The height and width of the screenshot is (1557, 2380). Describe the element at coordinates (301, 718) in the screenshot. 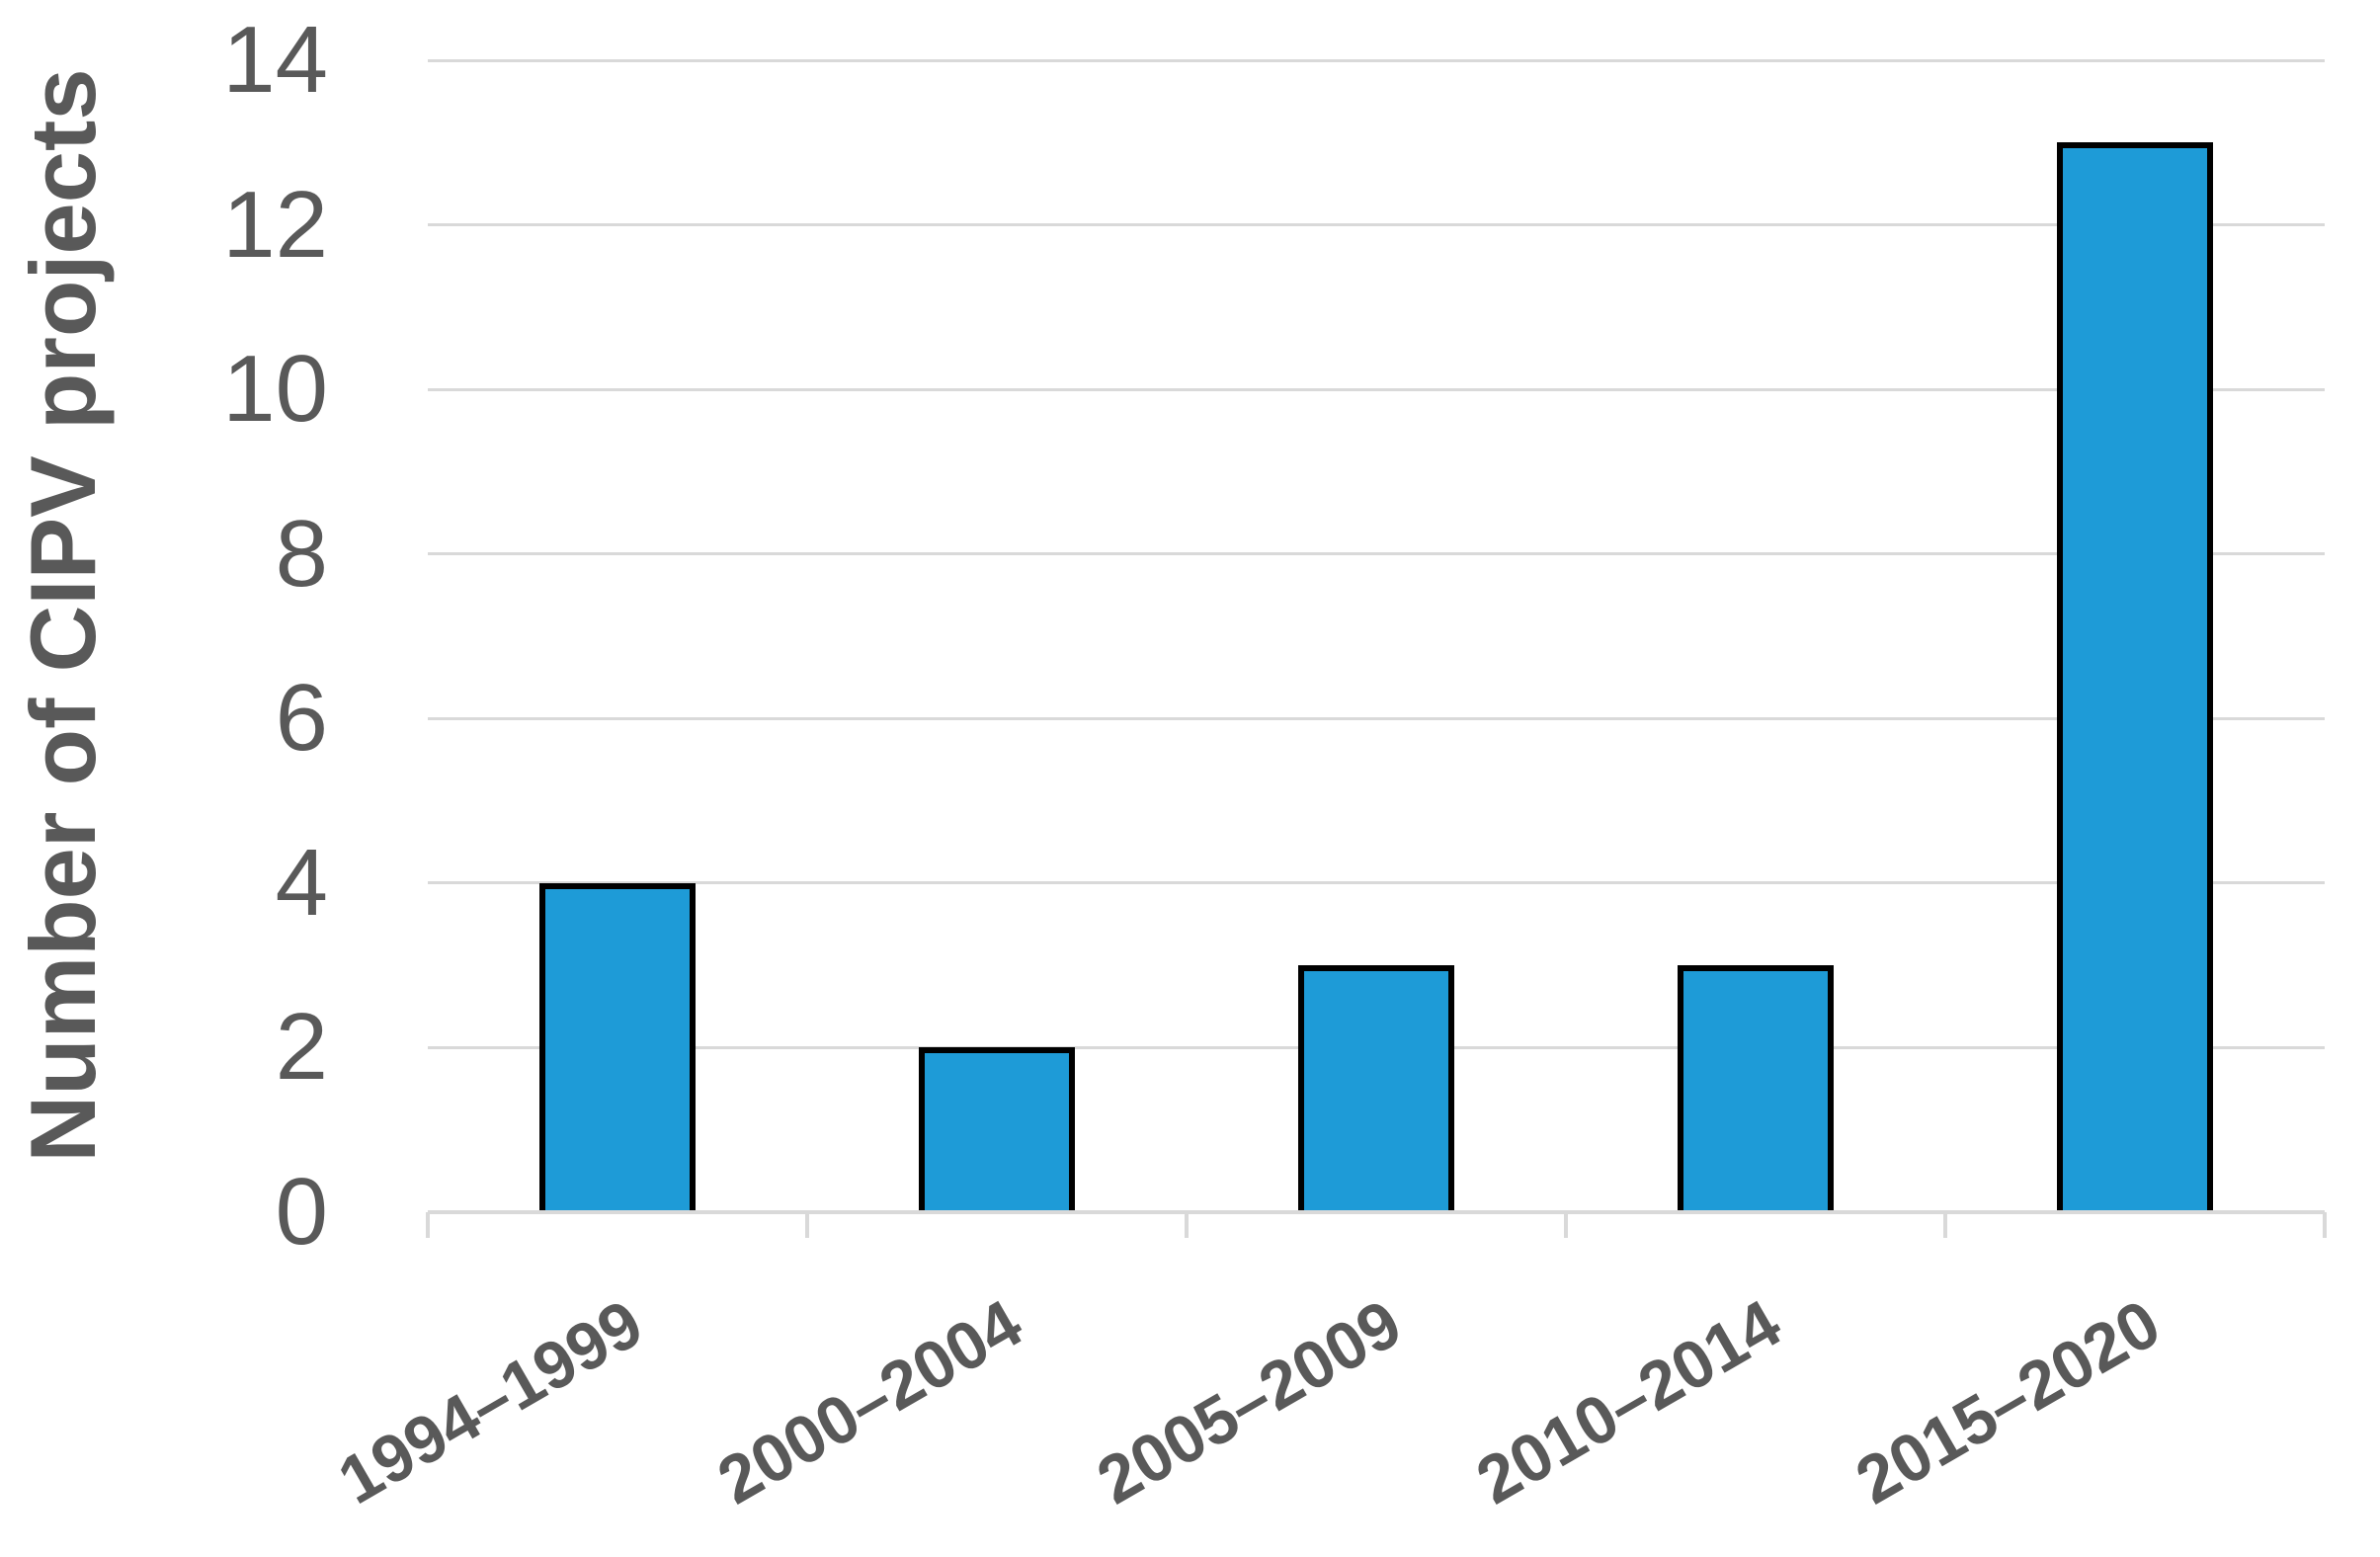

I see `y-tick-label-6: 6` at that location.